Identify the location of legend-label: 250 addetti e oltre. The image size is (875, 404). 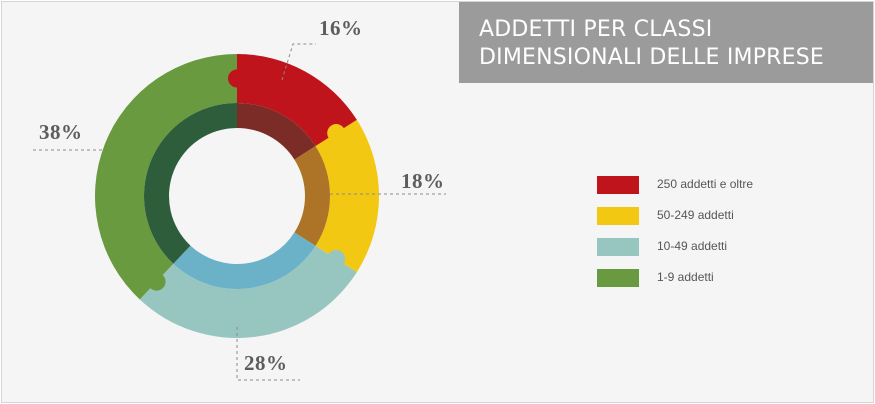
(705, 184).